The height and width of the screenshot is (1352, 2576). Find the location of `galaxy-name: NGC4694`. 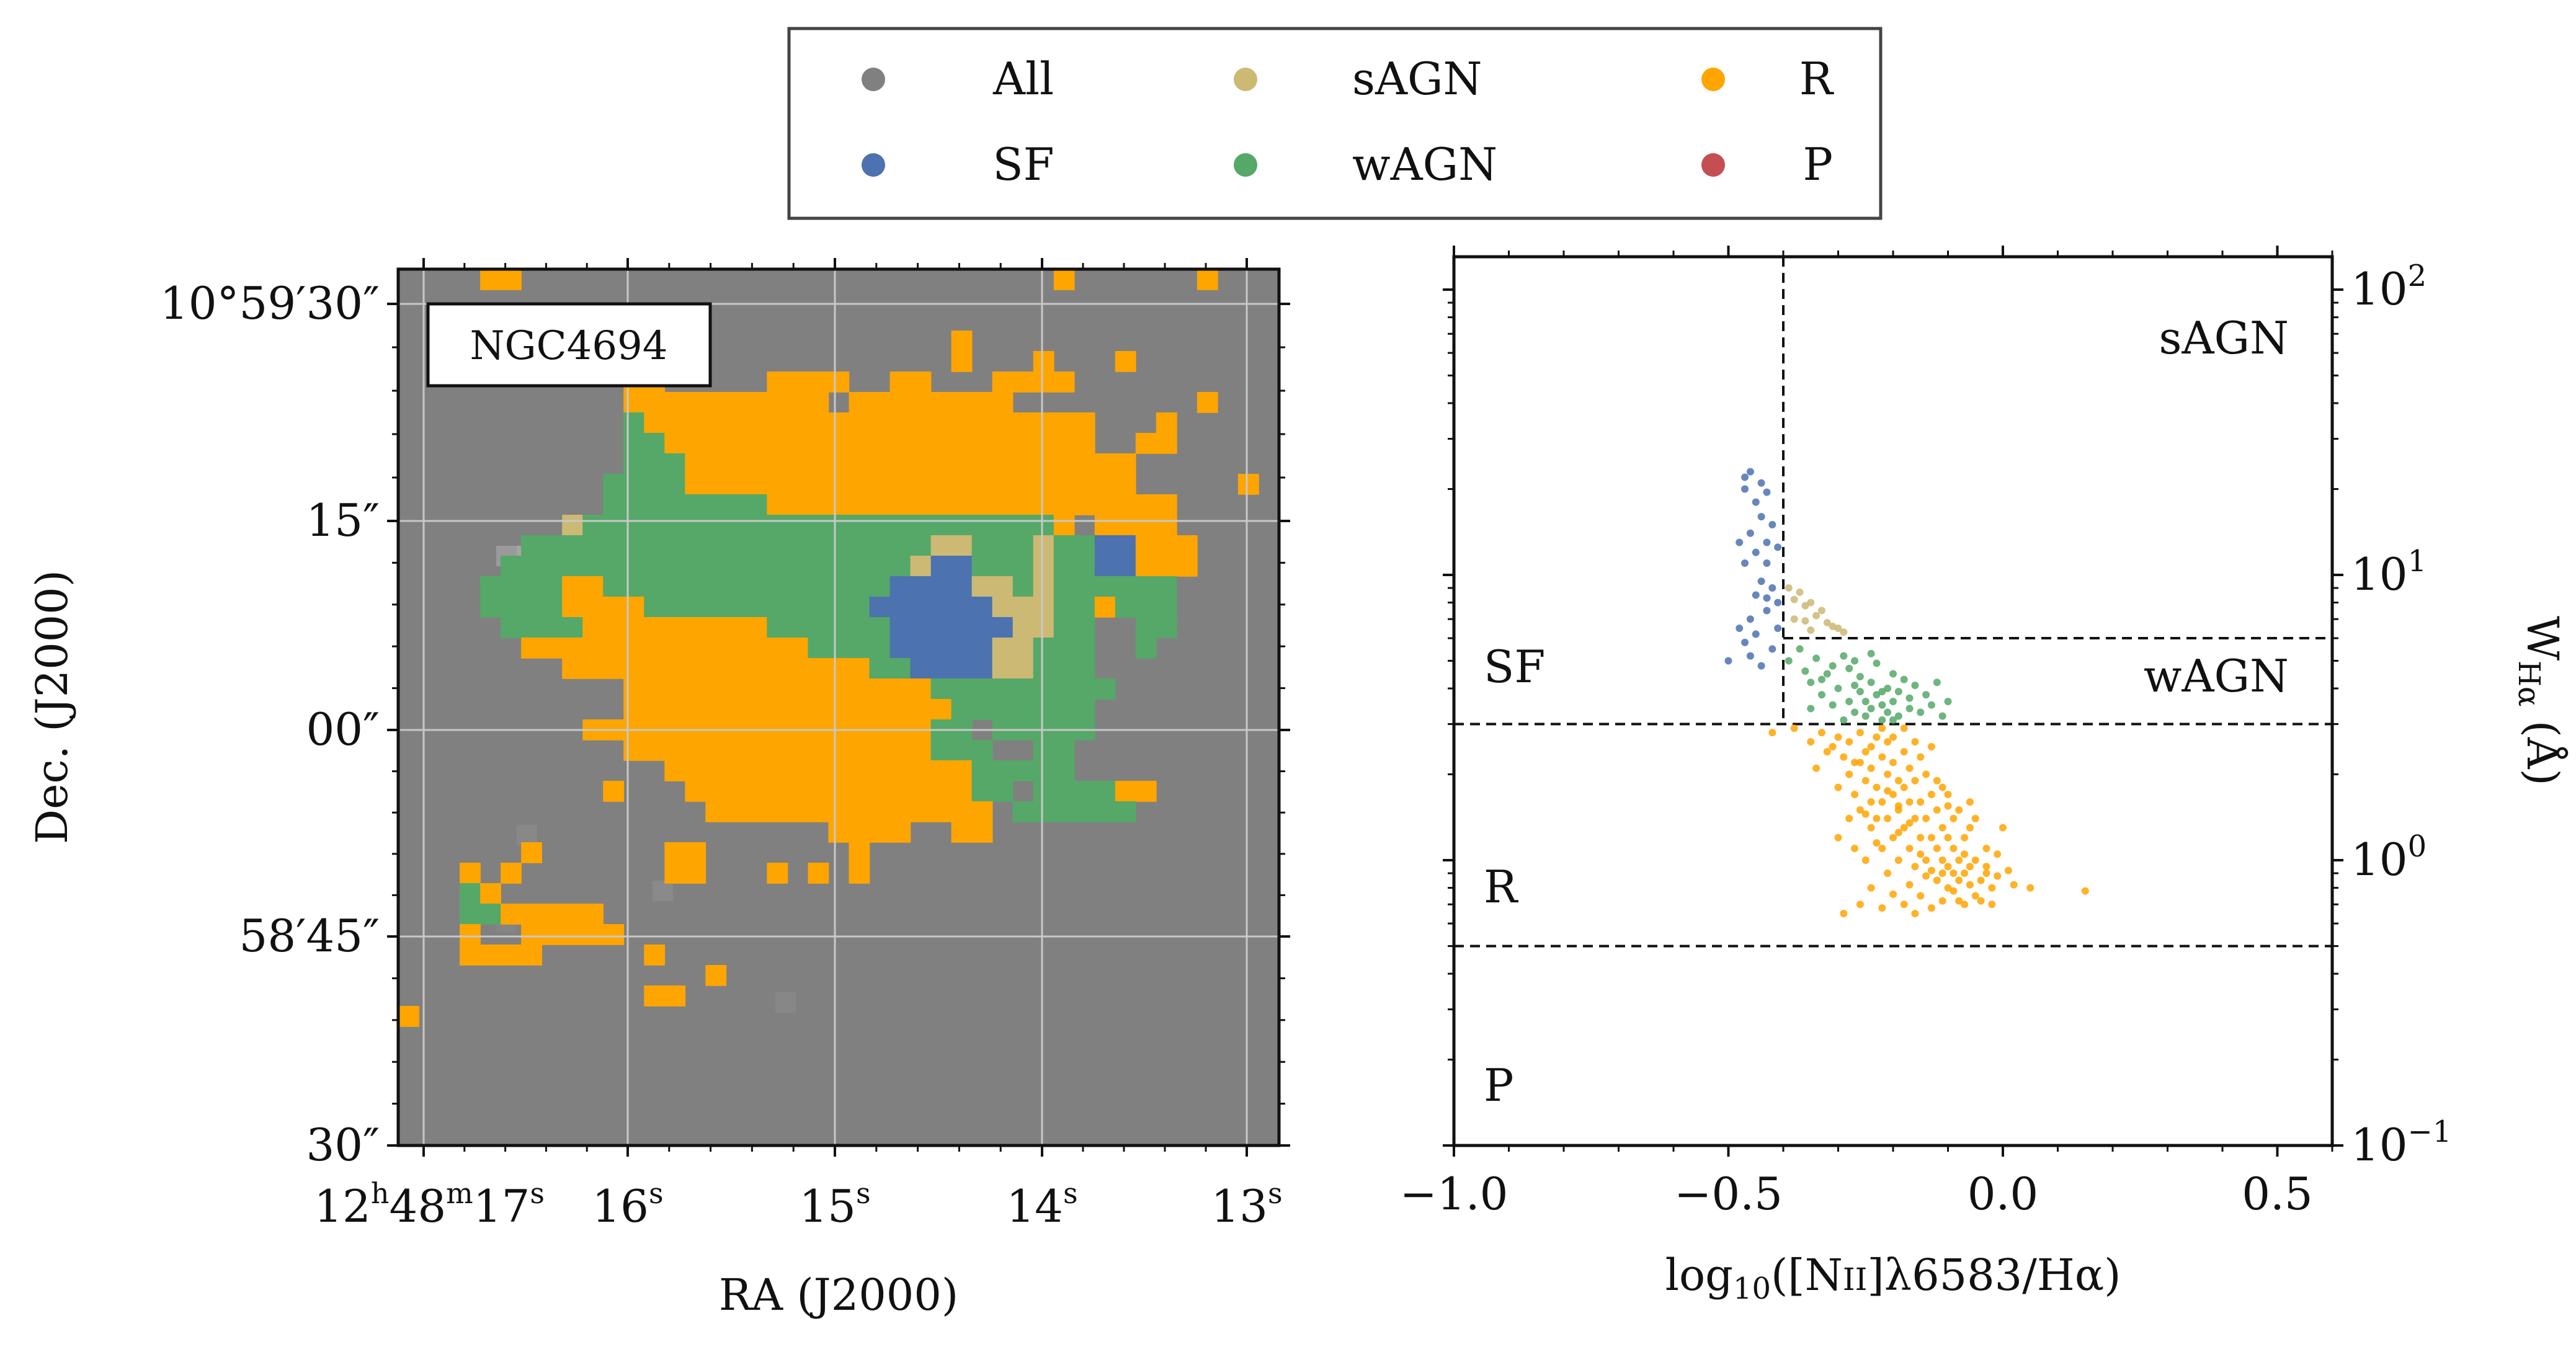

galaxy-name: NGC4694 is located at coordinates (569, 346).